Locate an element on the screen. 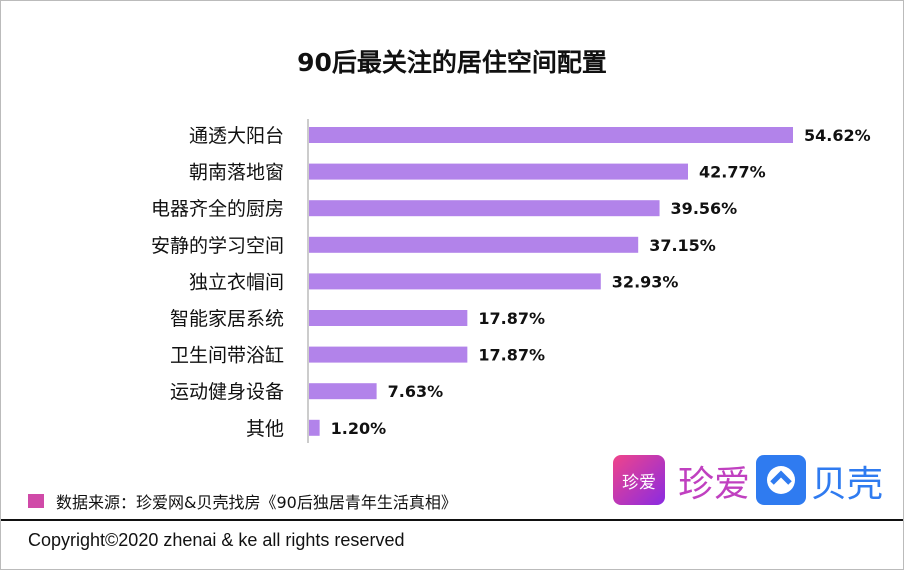 This screenshot has height=570, width=904. category-label: 通透大阳台 is located at coordinates (236, 136).